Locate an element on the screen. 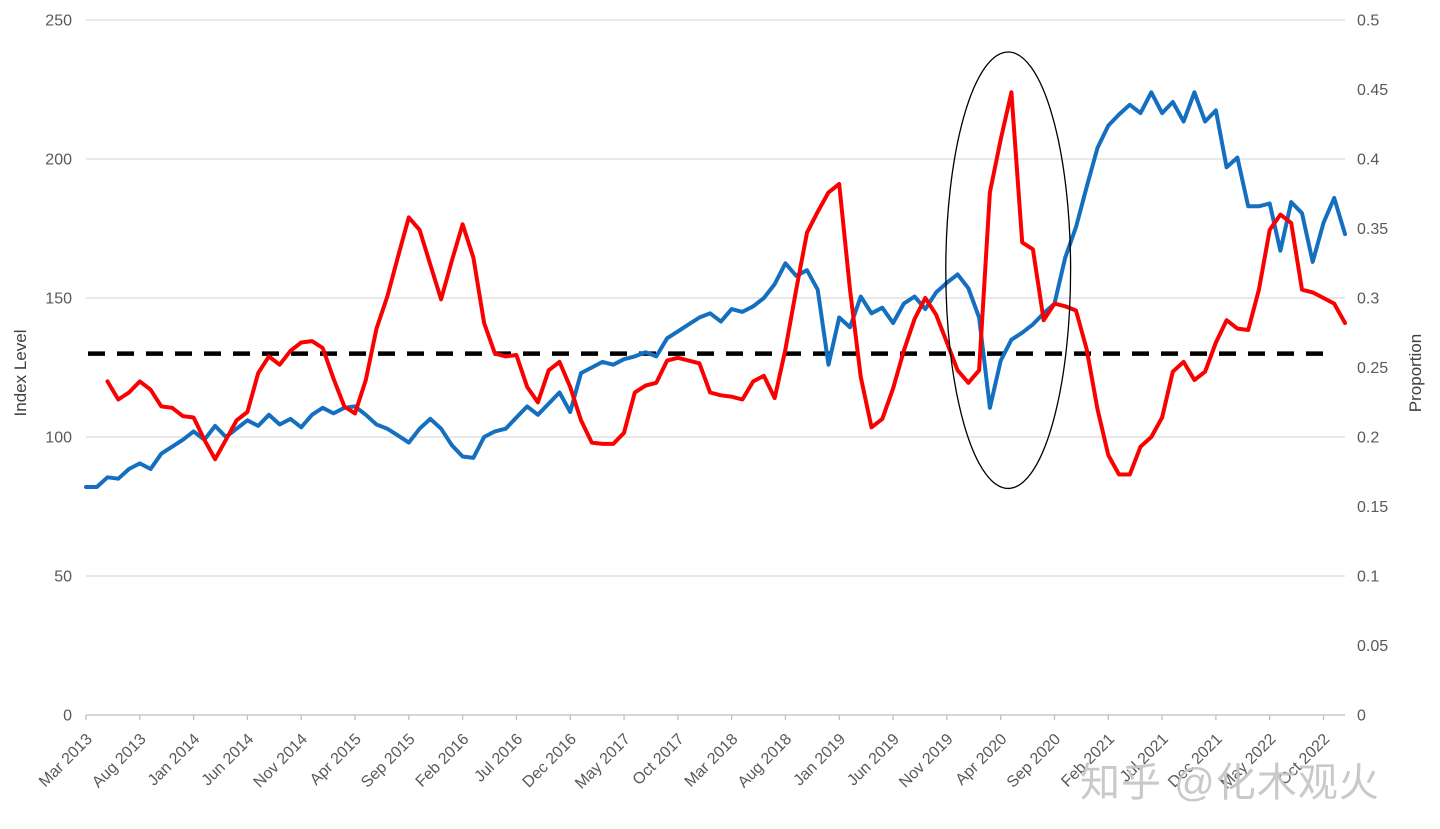 The height and width of the screenshot is (829, 1440). svg-text: Aug 2018 is located at coordinates (765, 761).